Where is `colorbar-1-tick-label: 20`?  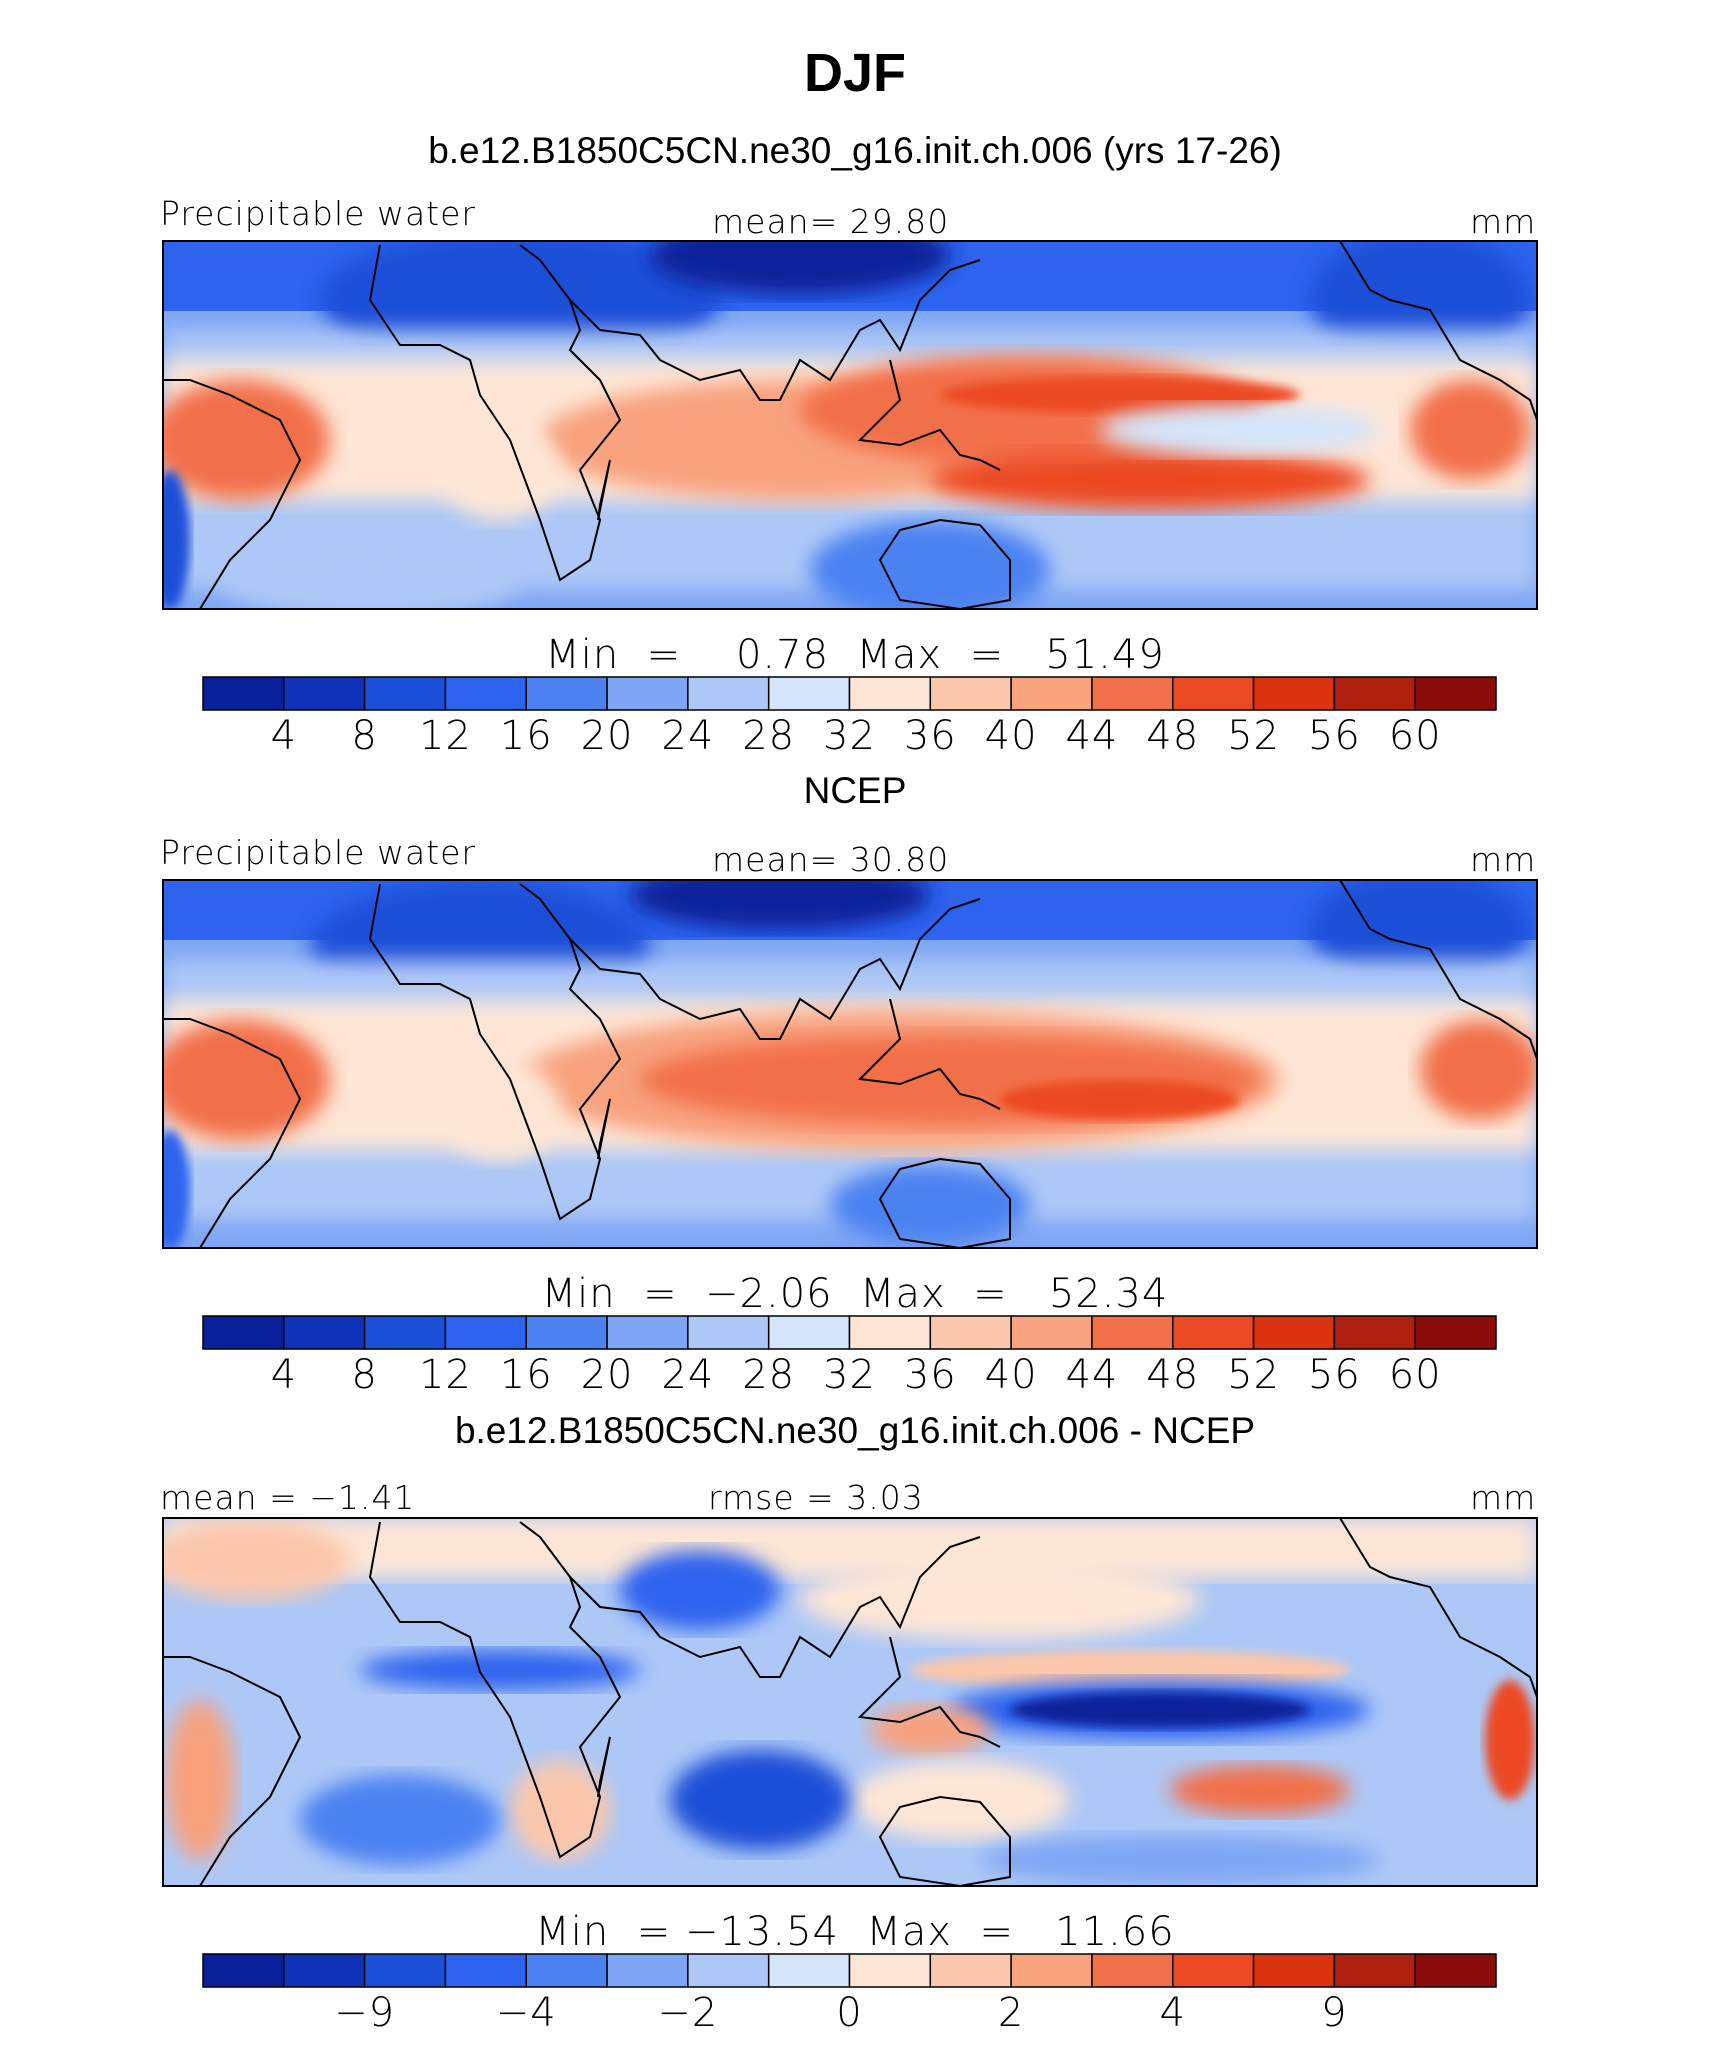
colorbar-1-tick-label: 20 is located at coordinates (607, 736).